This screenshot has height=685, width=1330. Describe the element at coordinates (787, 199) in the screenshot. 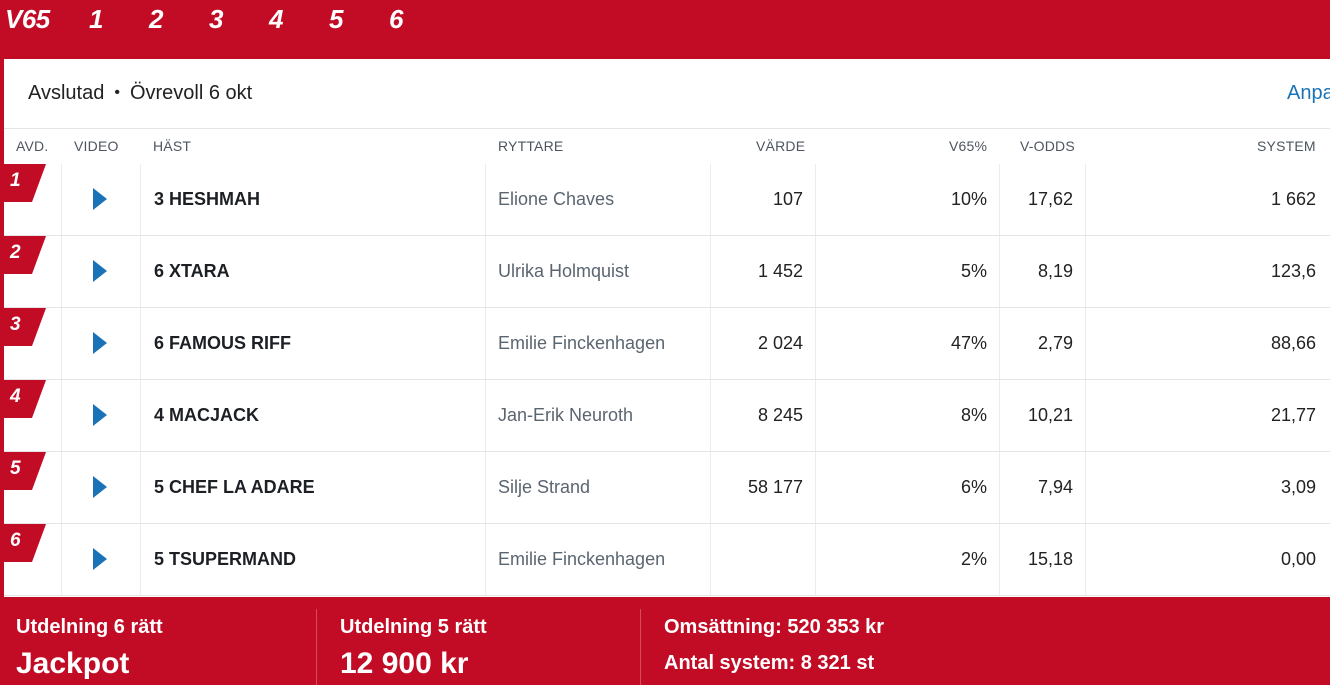

I see `value-cell: 107` at that location.